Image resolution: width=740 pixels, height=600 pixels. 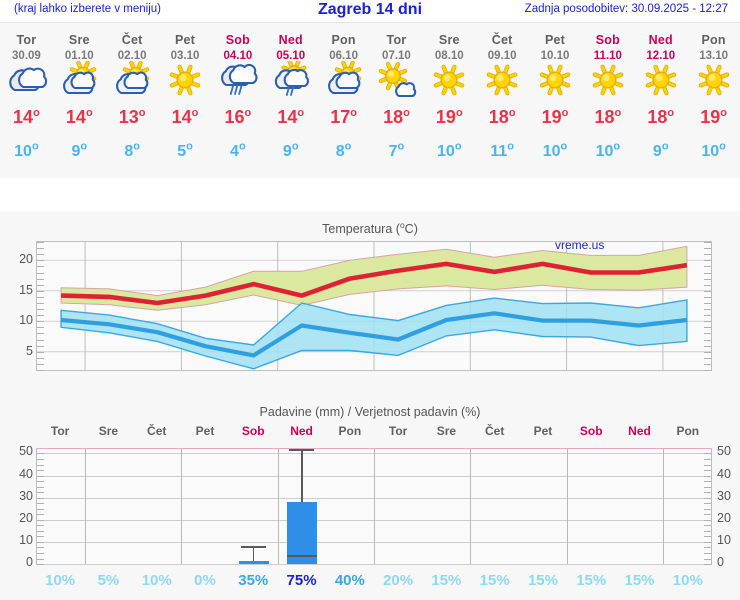 I want to click on day-date-text: 12.10, so click(x=661, y=56).